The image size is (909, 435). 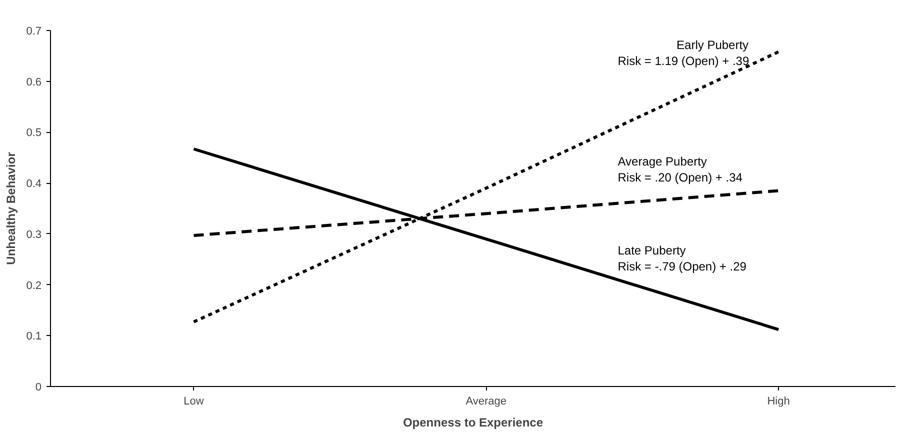 I want to click on annotation: Risk = -.79 (Open) + .29, so click(x=682, y=267).